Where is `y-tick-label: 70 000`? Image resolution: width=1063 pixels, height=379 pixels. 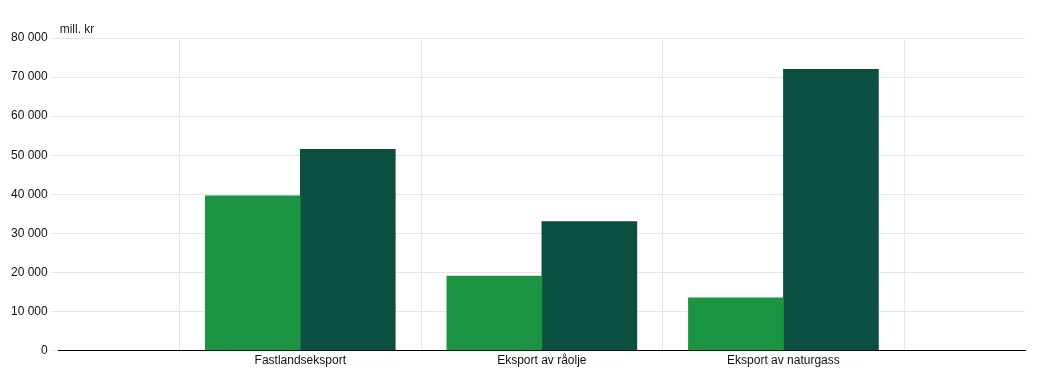
y-tick-label: 70 000 is located at coordinates (30, 76).